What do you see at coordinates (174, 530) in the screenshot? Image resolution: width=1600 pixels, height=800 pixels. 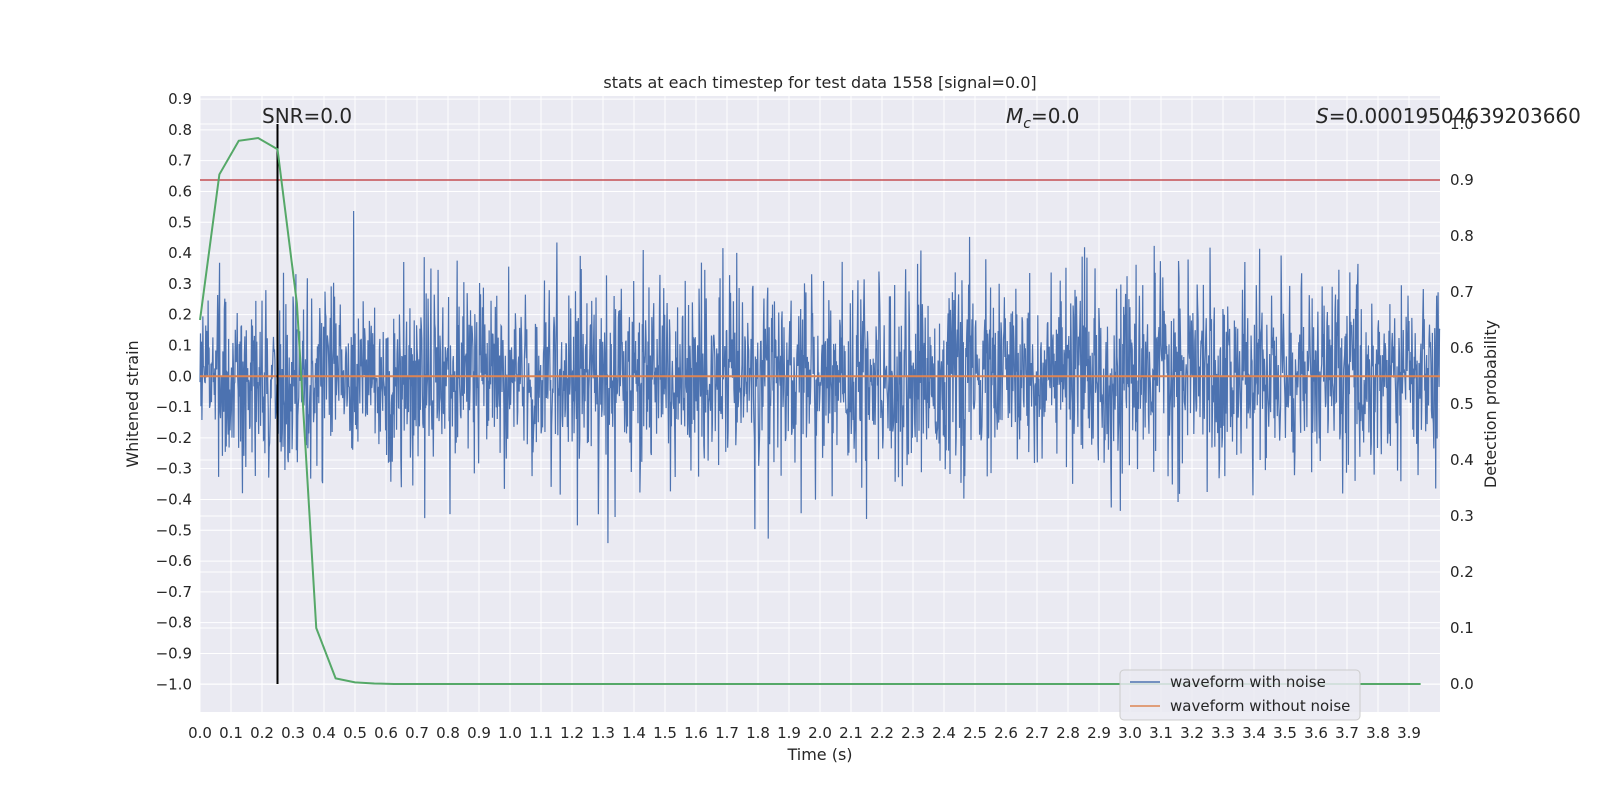 I see `y-tick-label: −0.5` at bounding box center [174, 530].